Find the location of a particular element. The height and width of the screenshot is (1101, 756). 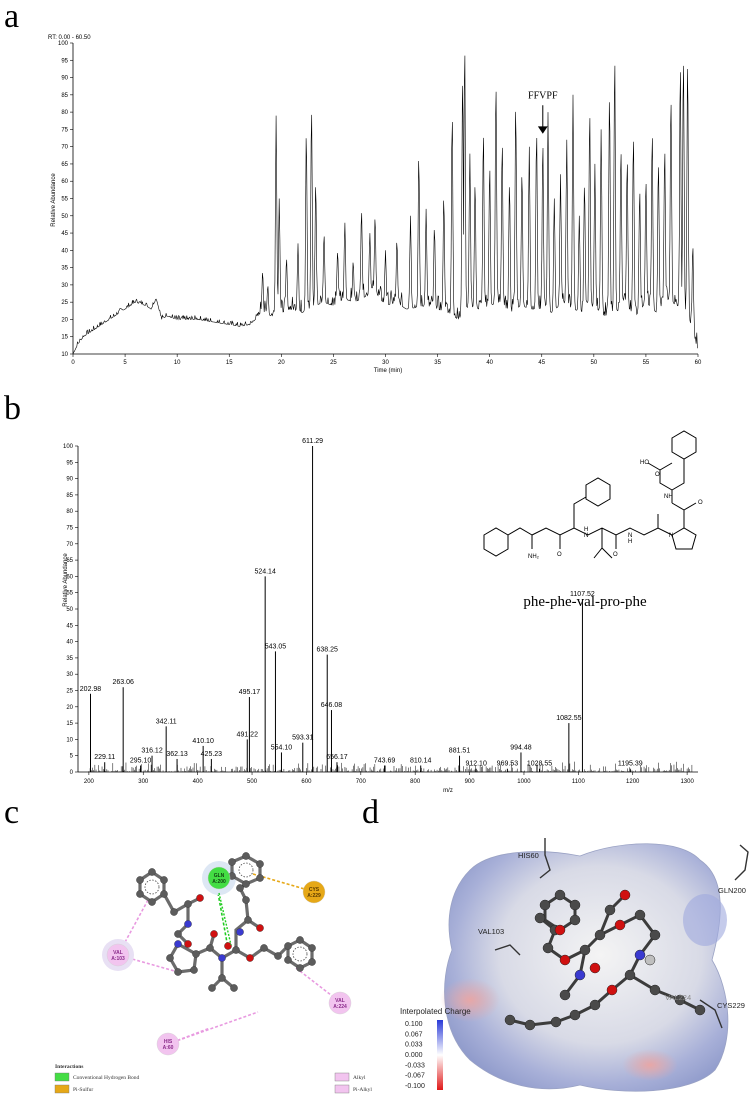

spectrum-y-tick-label: 70 is located at coordinates (69, 545).